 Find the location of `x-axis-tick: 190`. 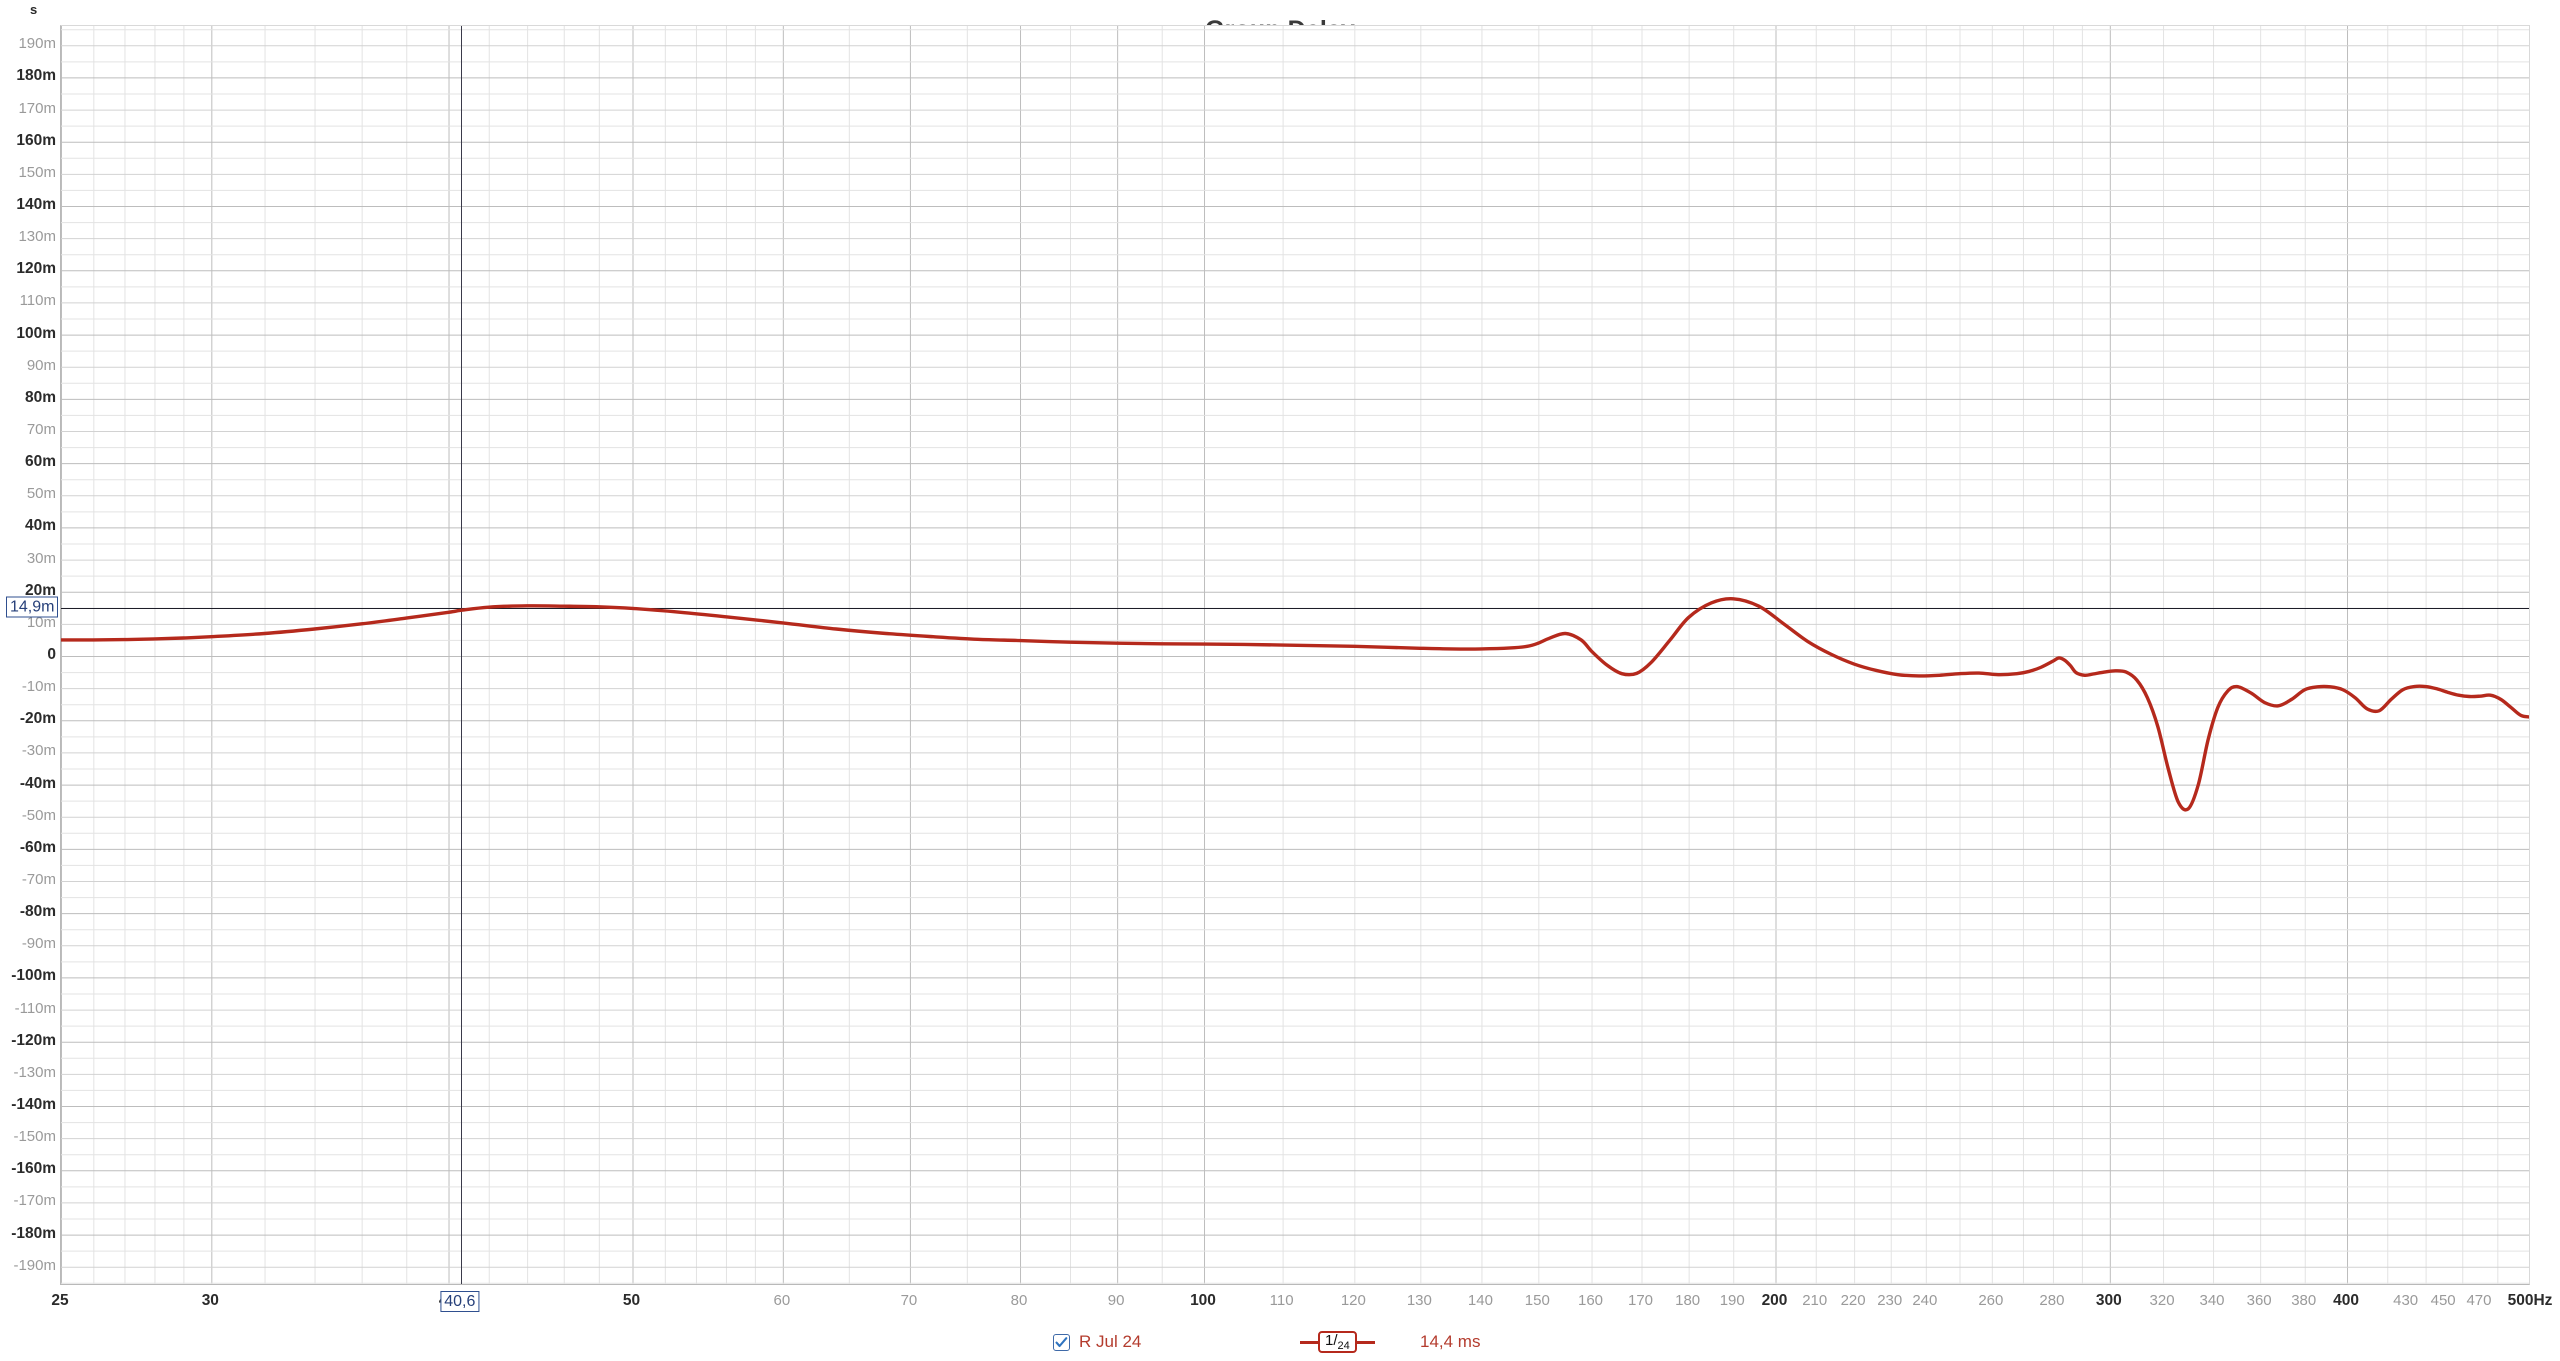

x-axis-tick: 190 is located at coordinates (1732, 1300).